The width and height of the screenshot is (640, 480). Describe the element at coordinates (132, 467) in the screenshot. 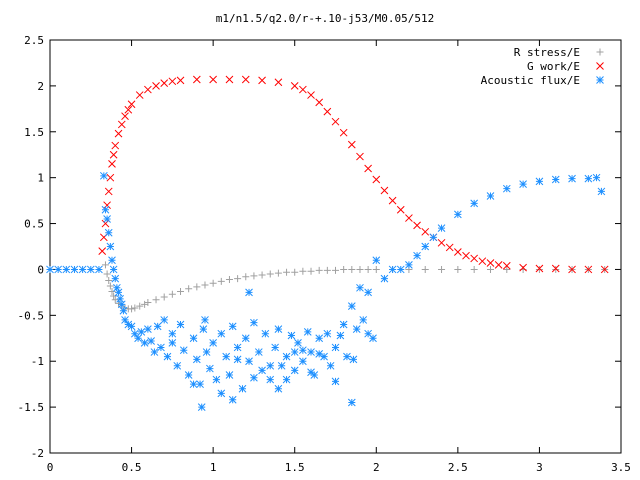

I see `x-tick-label: 0.5` at that location.